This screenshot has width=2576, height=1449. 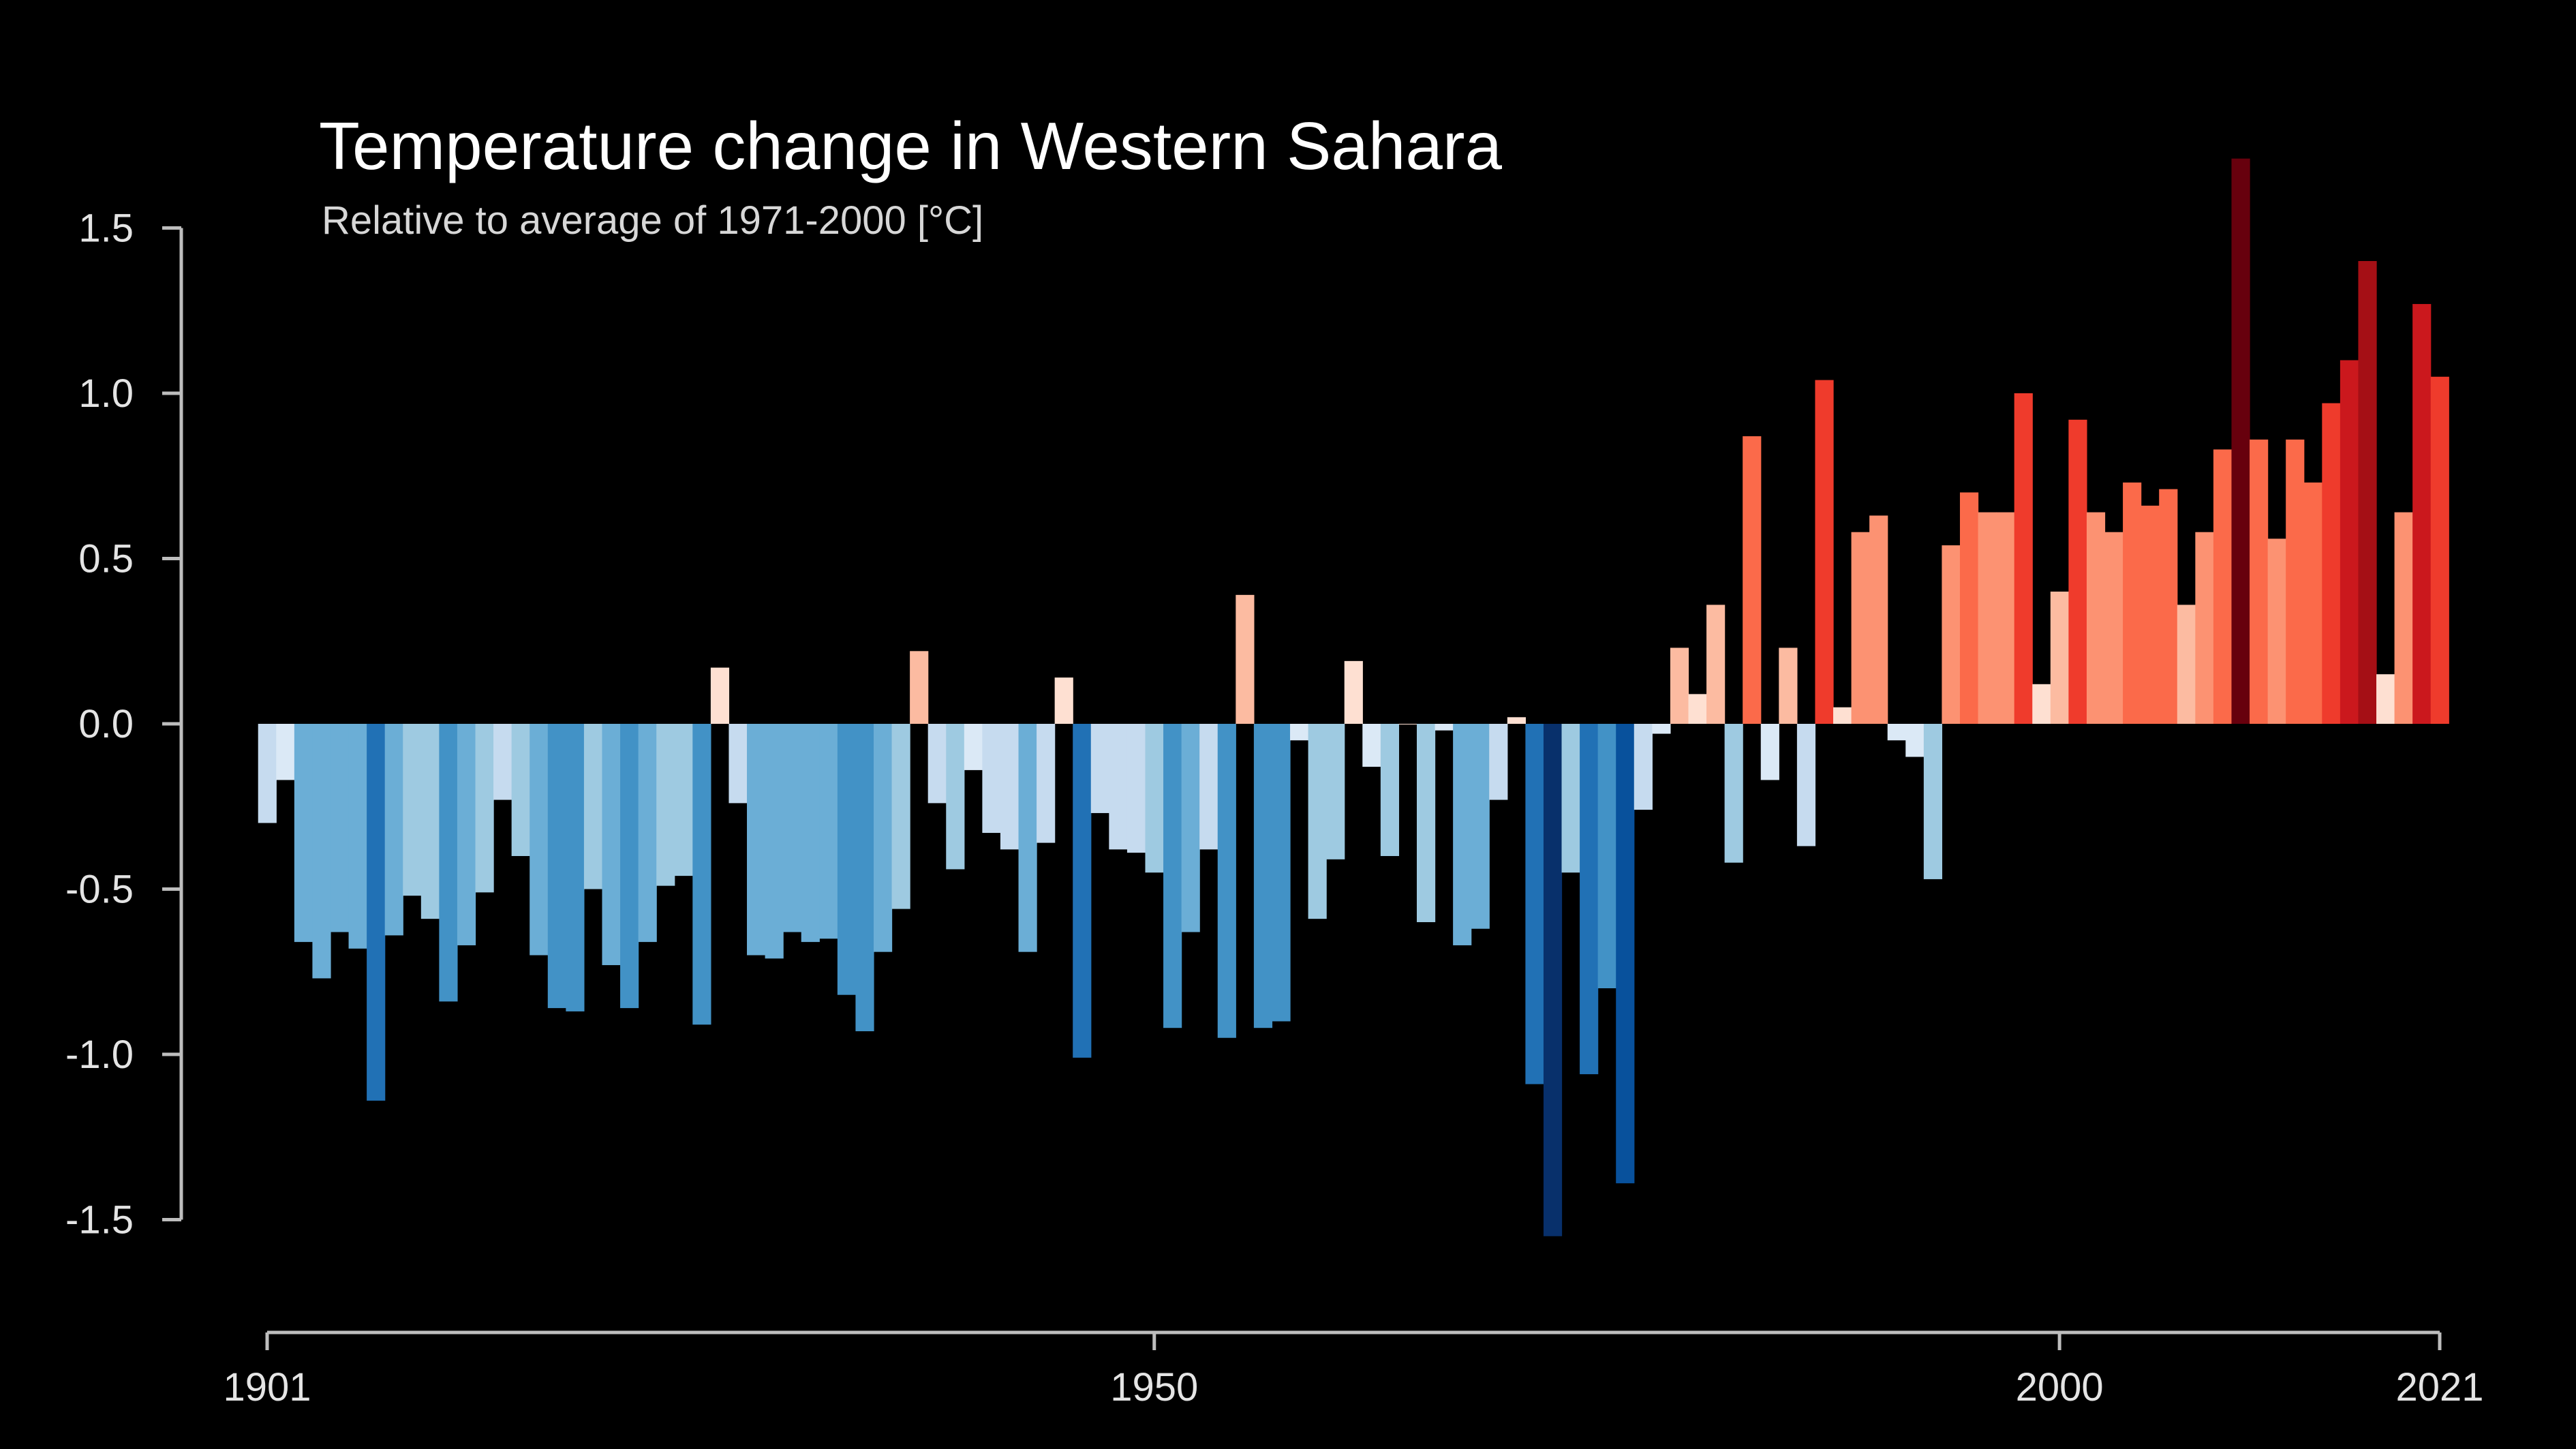 I want to click on bar-2020, so click(x=2422, y=514).